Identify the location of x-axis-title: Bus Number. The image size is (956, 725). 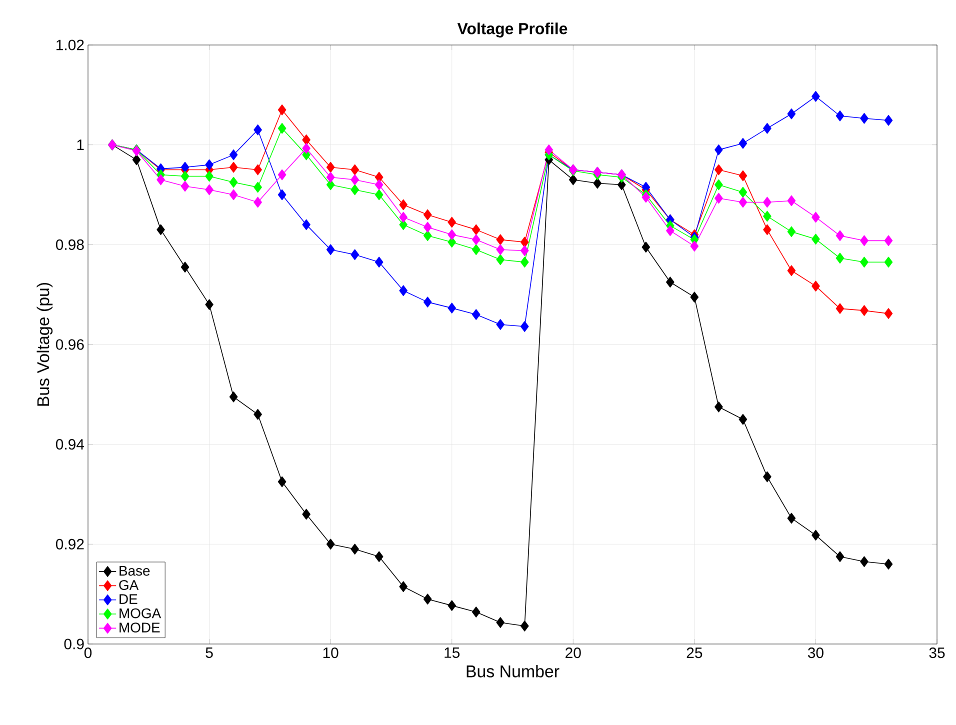
(513, 671).